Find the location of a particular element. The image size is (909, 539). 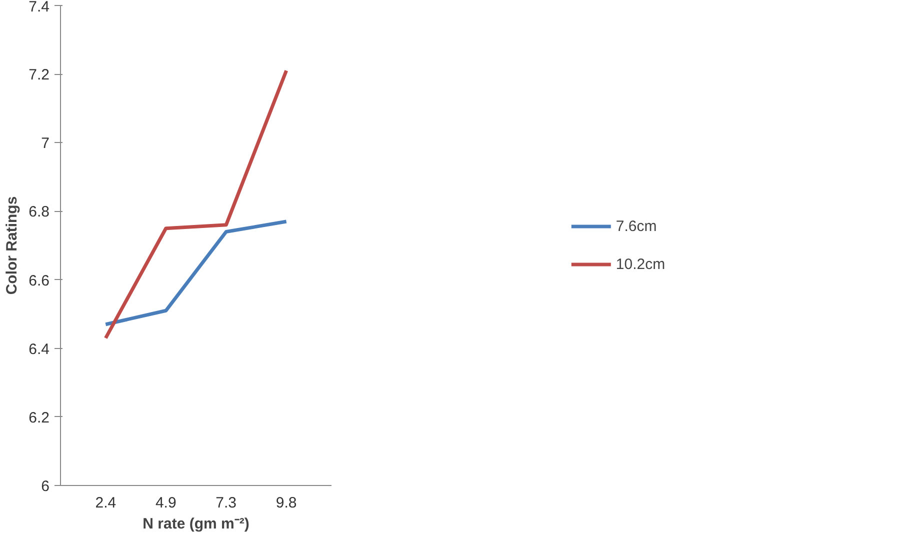

y-tick-label: 6.6 is located at coordinates (39, 281).